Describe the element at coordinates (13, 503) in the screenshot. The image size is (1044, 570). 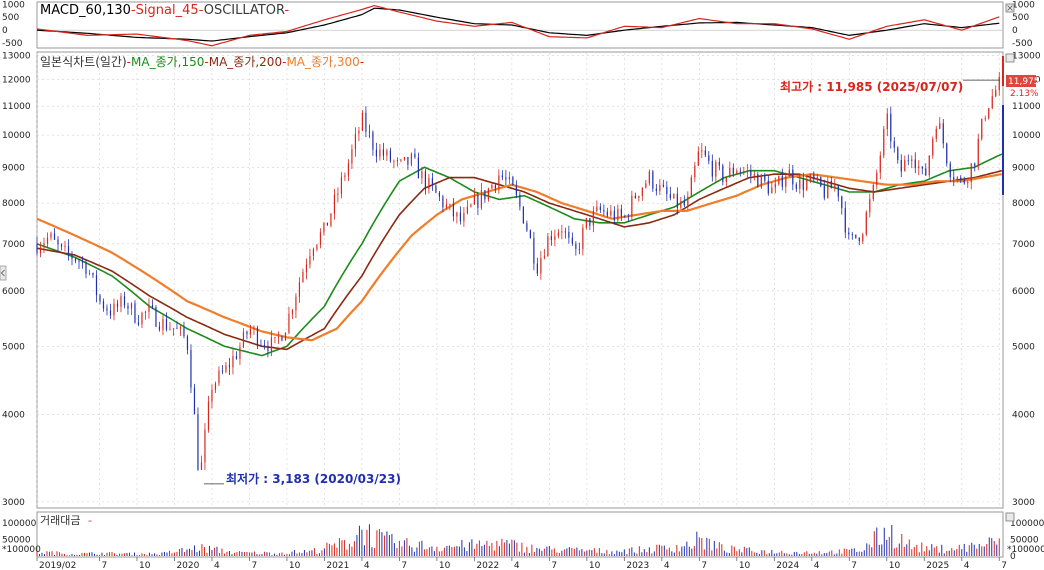
I see `price-y-tick-left: 3000` at that location.